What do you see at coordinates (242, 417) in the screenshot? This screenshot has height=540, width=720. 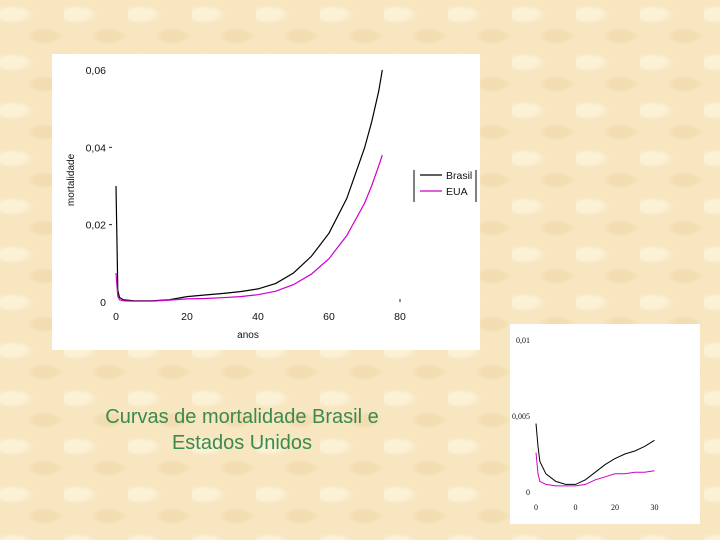 I see `caption-line-1: Curvas de mortalidade Brasil e` at bounding box center [242, 417].